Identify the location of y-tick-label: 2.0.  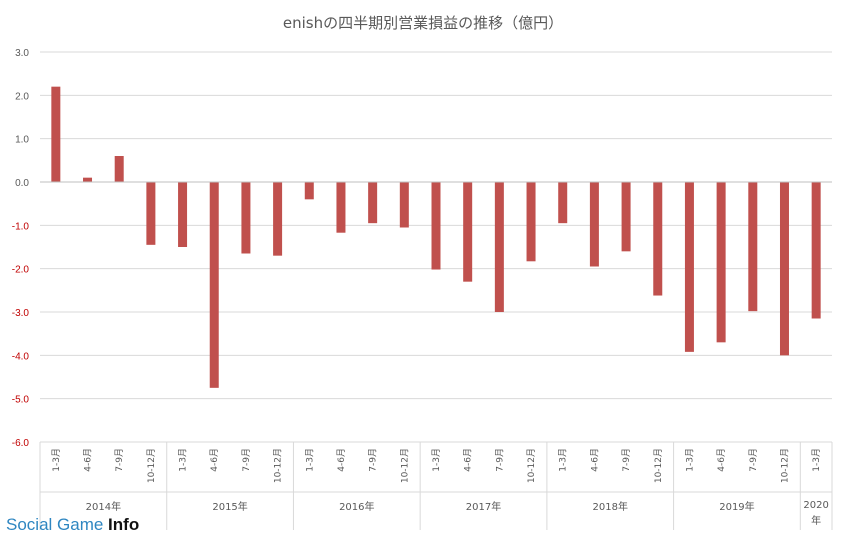
(22, 96).